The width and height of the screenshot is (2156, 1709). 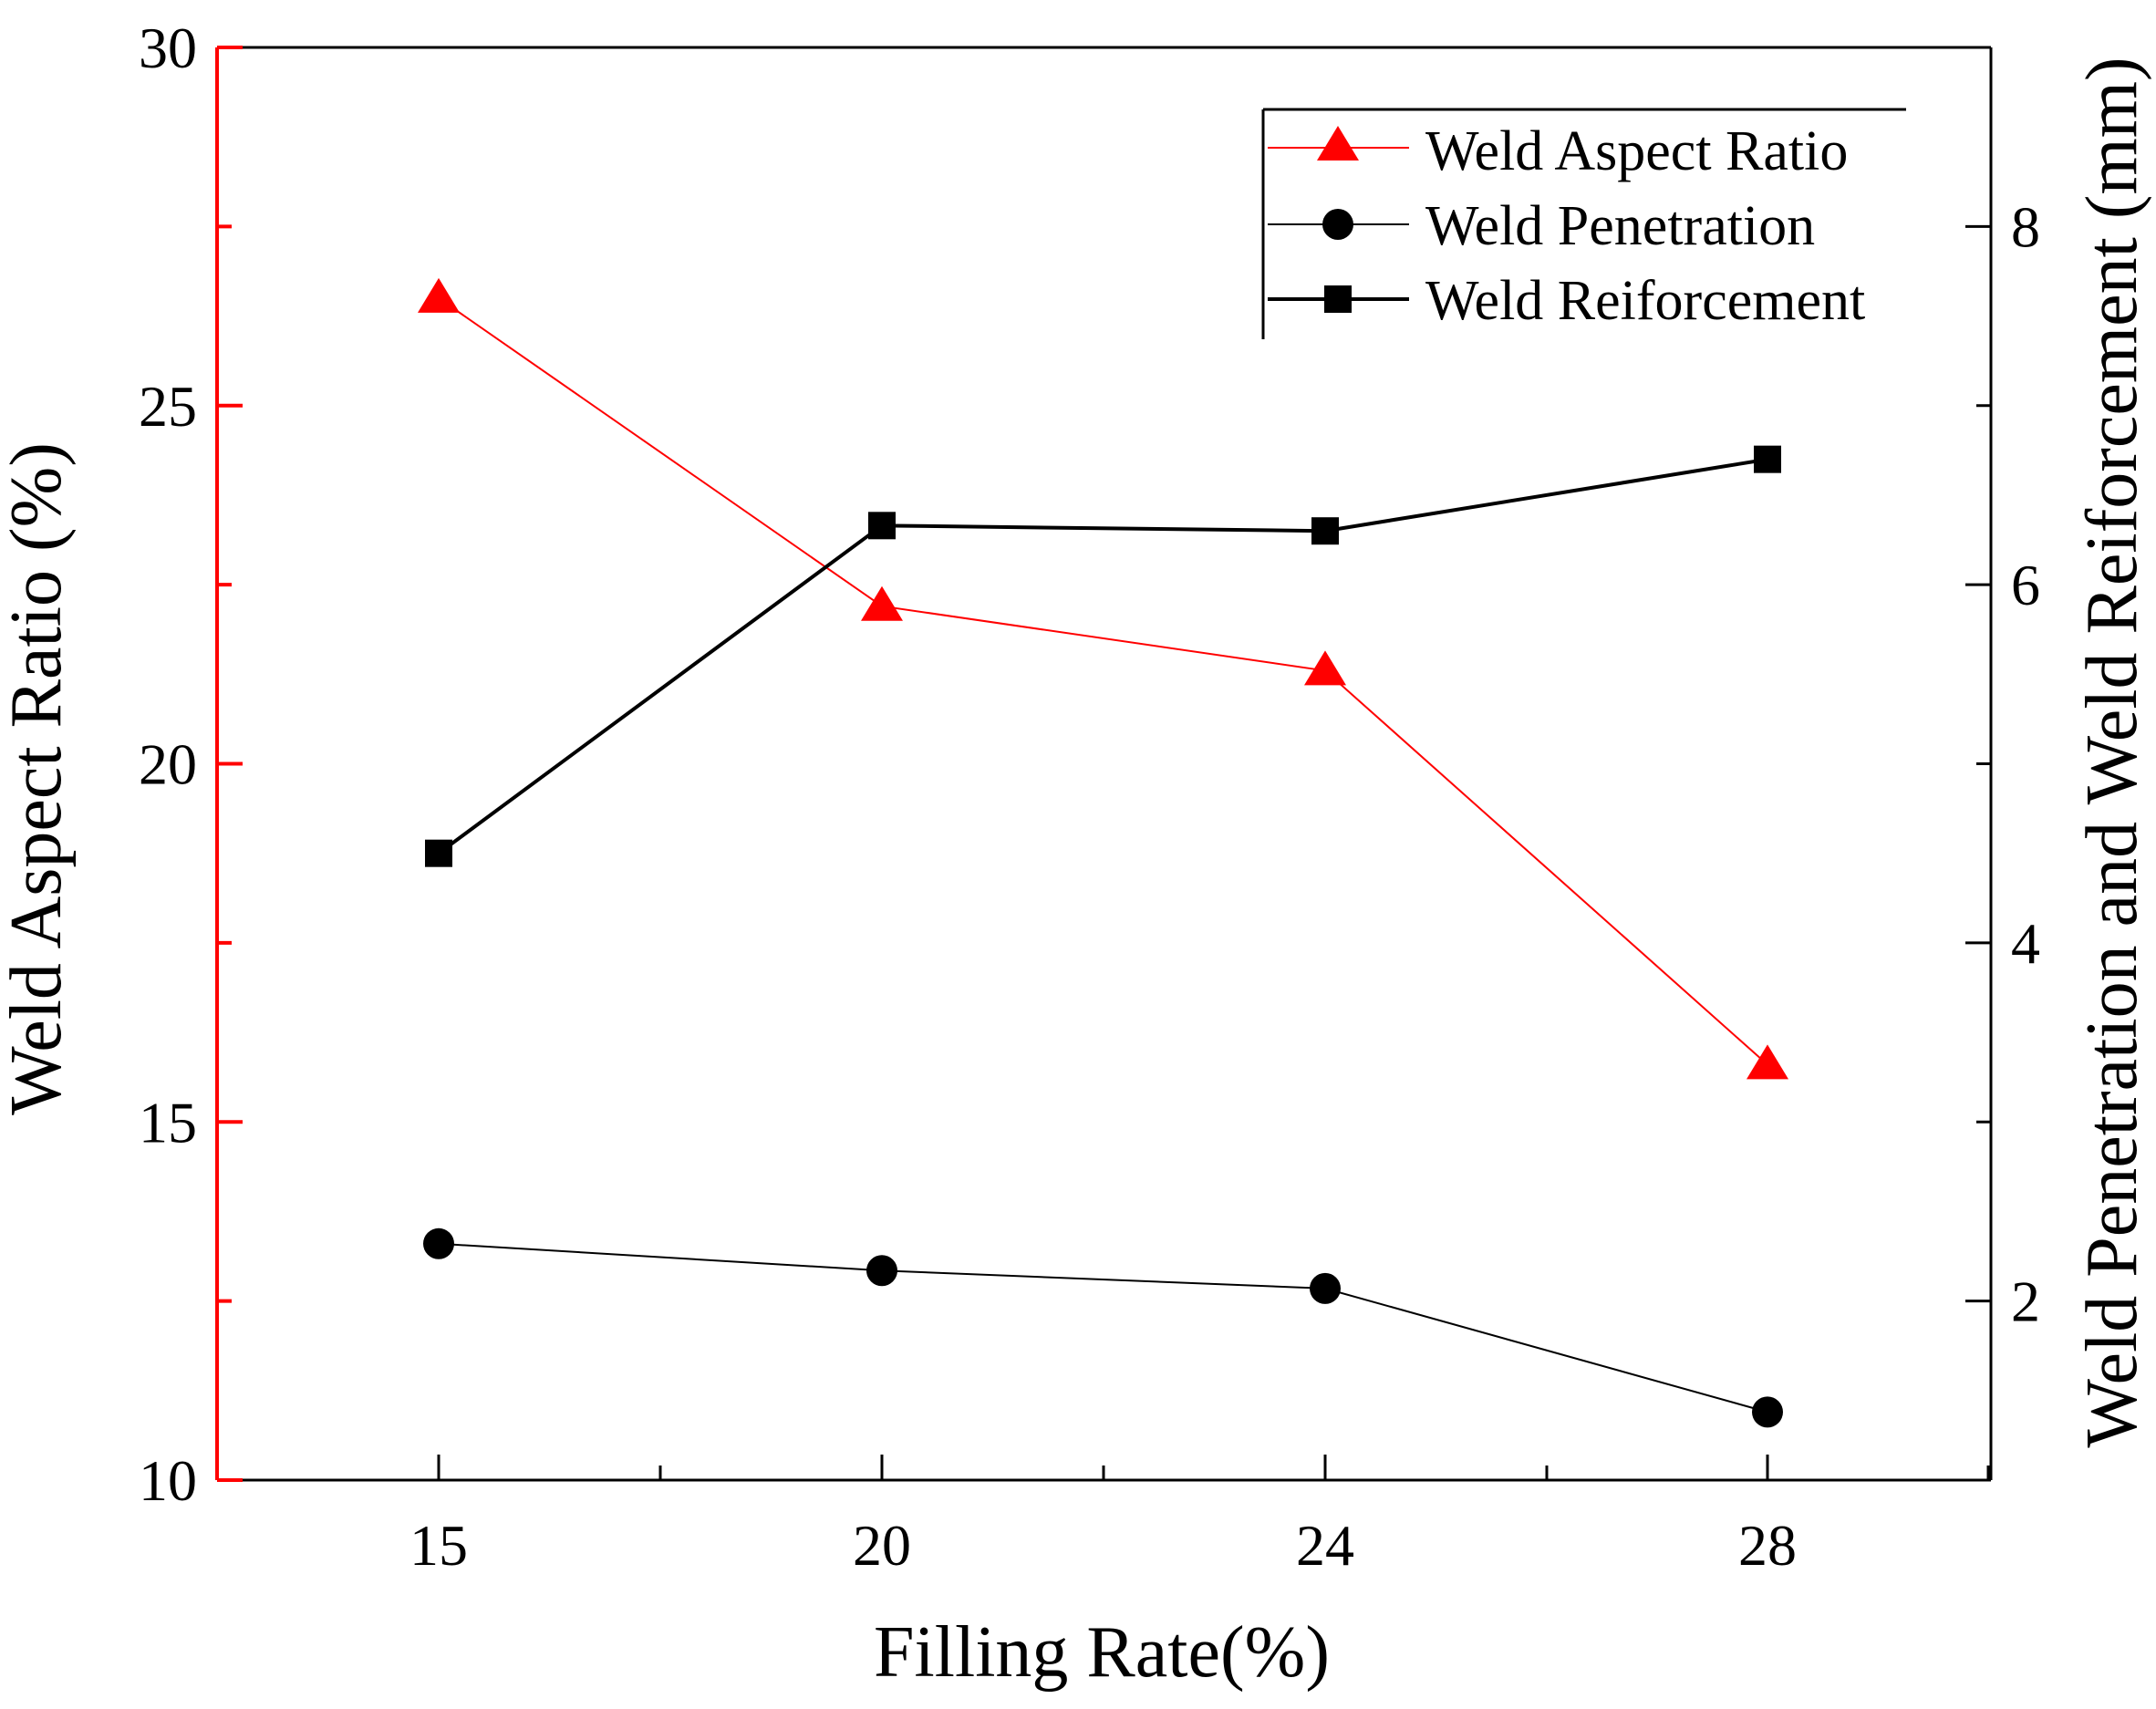 I want to click on right-tick-label: 6, so click(x=2025, y=585).